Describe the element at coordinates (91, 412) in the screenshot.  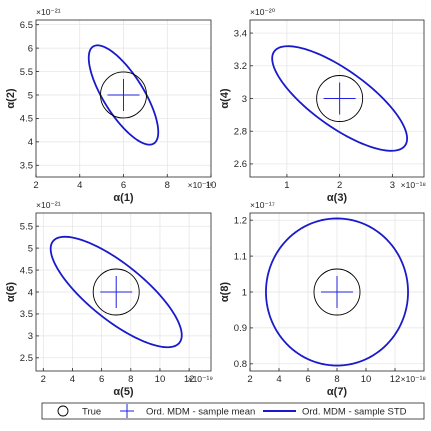
I see `legend-true-label: True` at that location.